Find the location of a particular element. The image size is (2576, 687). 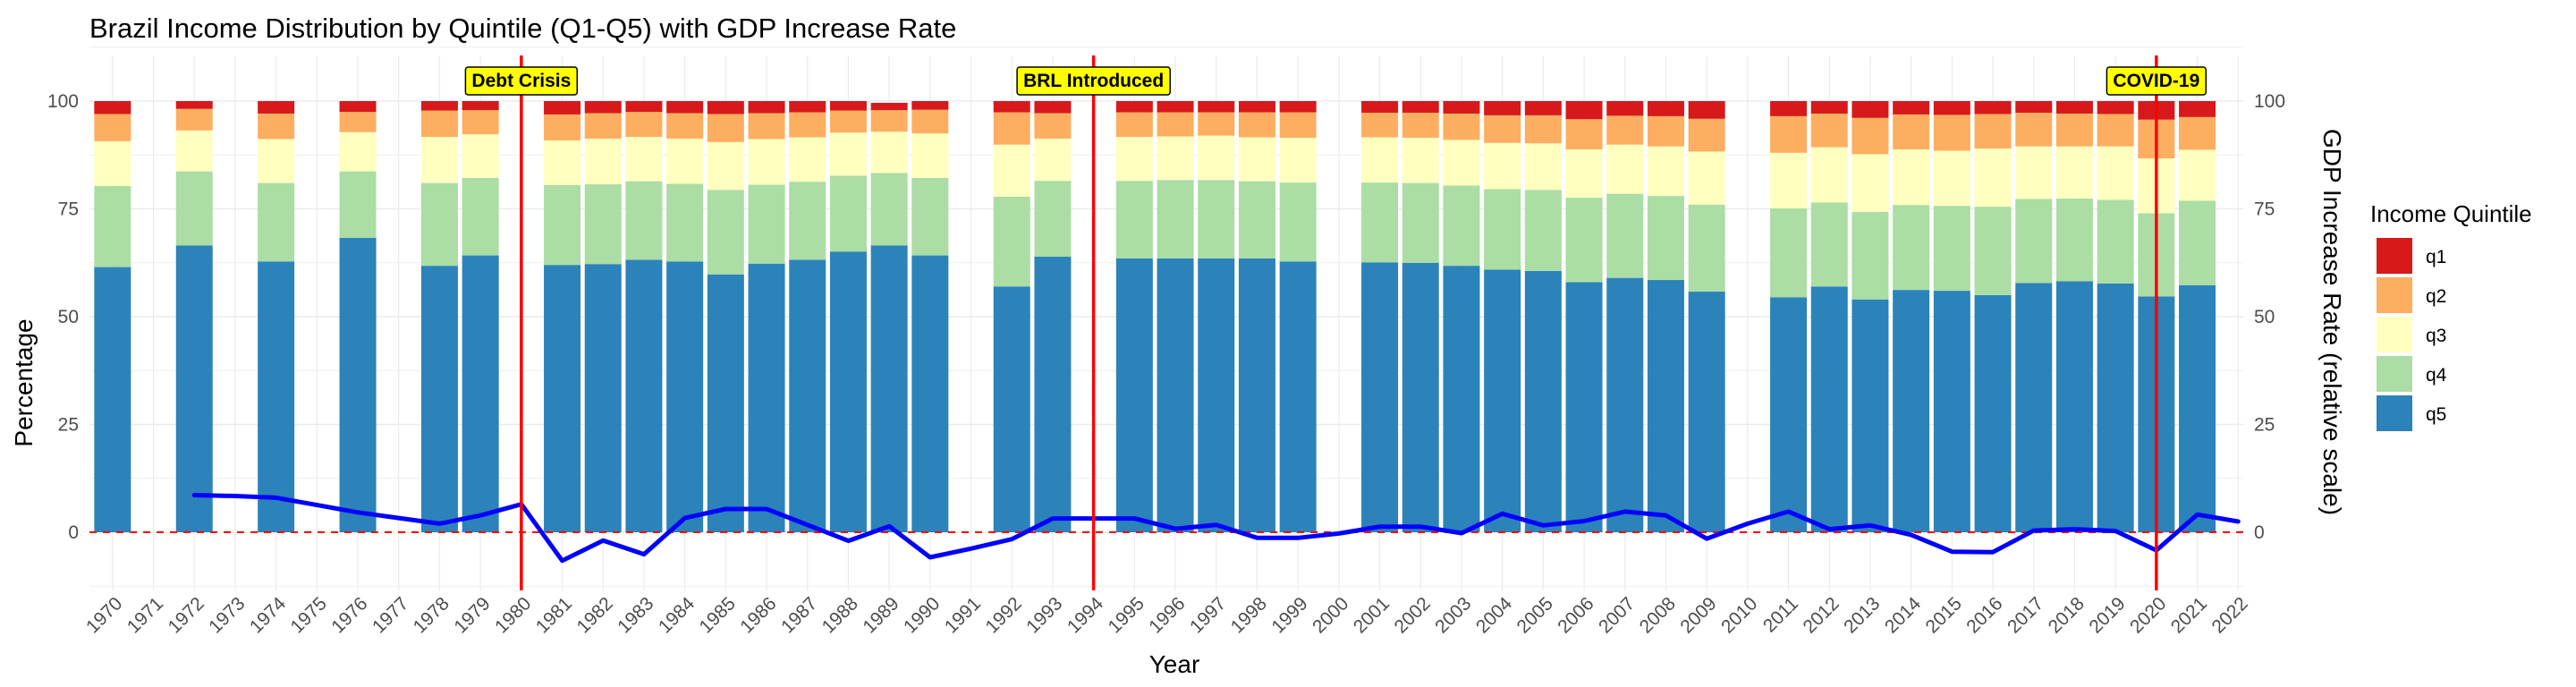

bar-q1-1998 is located at coordinates (1256, 107).